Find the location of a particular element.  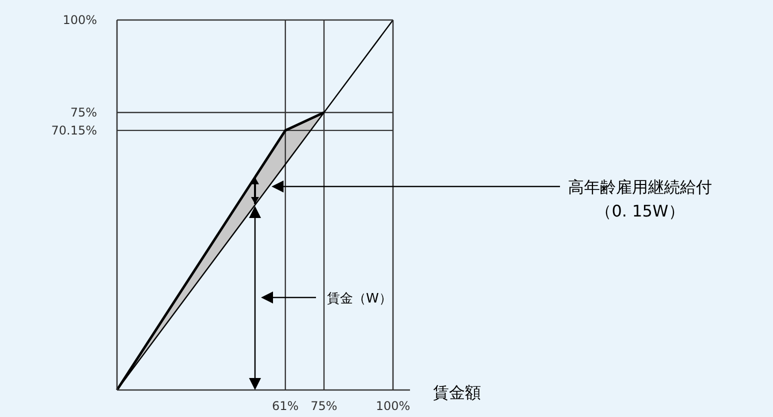

y-tick-label: 70.15% is located at coordinates (74, 130).